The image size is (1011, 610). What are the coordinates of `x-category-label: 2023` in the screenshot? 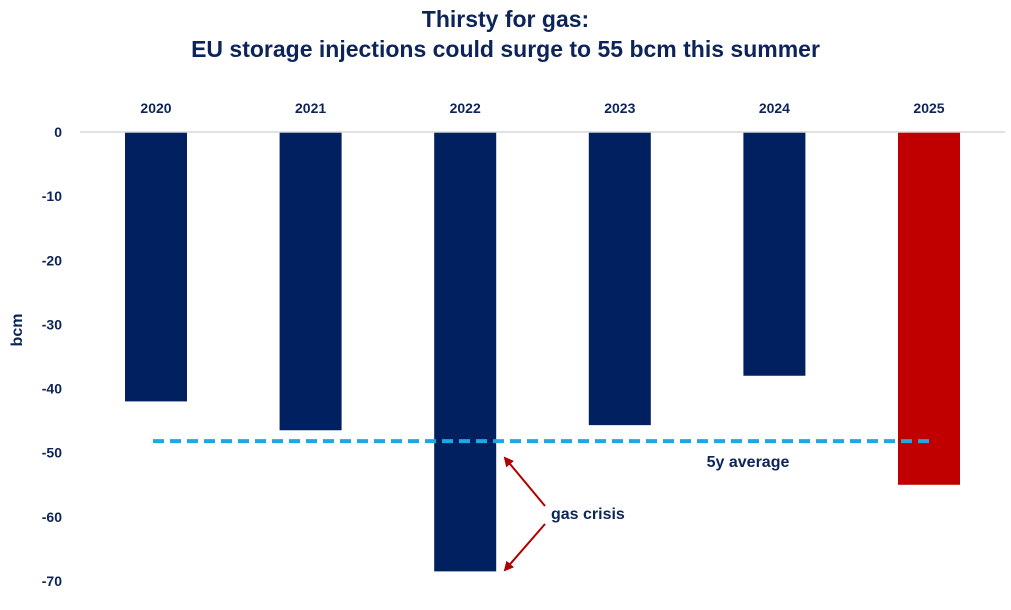 It's located at (619, 108).